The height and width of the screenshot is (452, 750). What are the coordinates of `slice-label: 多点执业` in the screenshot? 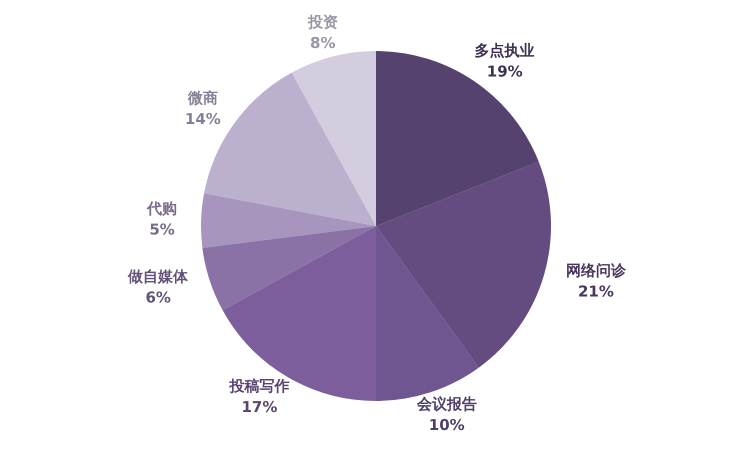 It's located at (504, 50).